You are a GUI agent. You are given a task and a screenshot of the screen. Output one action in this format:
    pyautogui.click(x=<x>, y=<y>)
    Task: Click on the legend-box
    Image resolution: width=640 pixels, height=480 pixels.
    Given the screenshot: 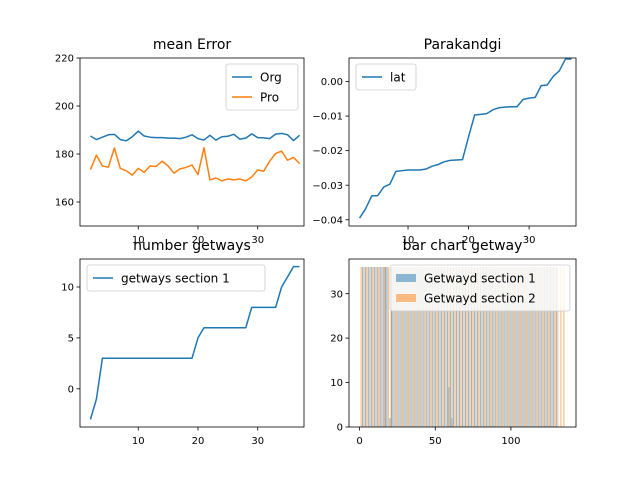 What is the action you would take?
    pyautogui.click(x=176, y=278)
    